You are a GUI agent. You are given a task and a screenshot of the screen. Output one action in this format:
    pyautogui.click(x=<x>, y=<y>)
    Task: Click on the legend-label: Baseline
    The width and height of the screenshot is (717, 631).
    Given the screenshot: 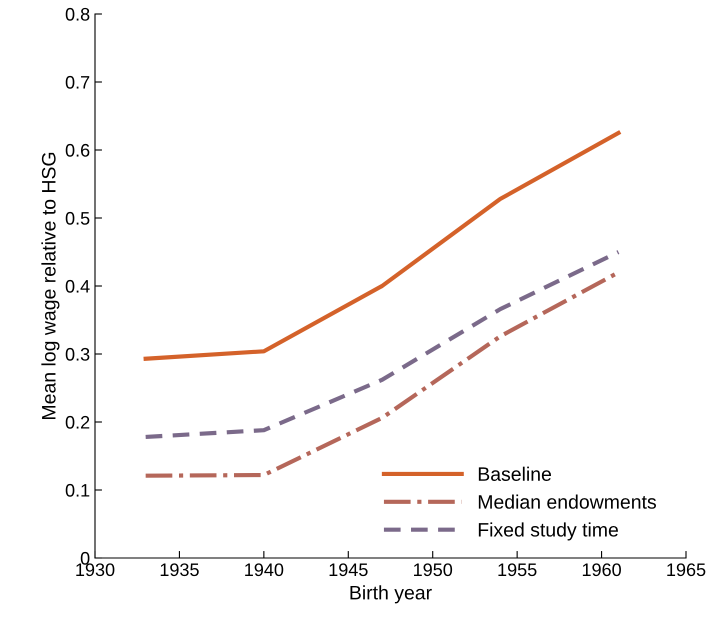 What is the action you would take?
    pyautogui.click(x=514, y=473)
    